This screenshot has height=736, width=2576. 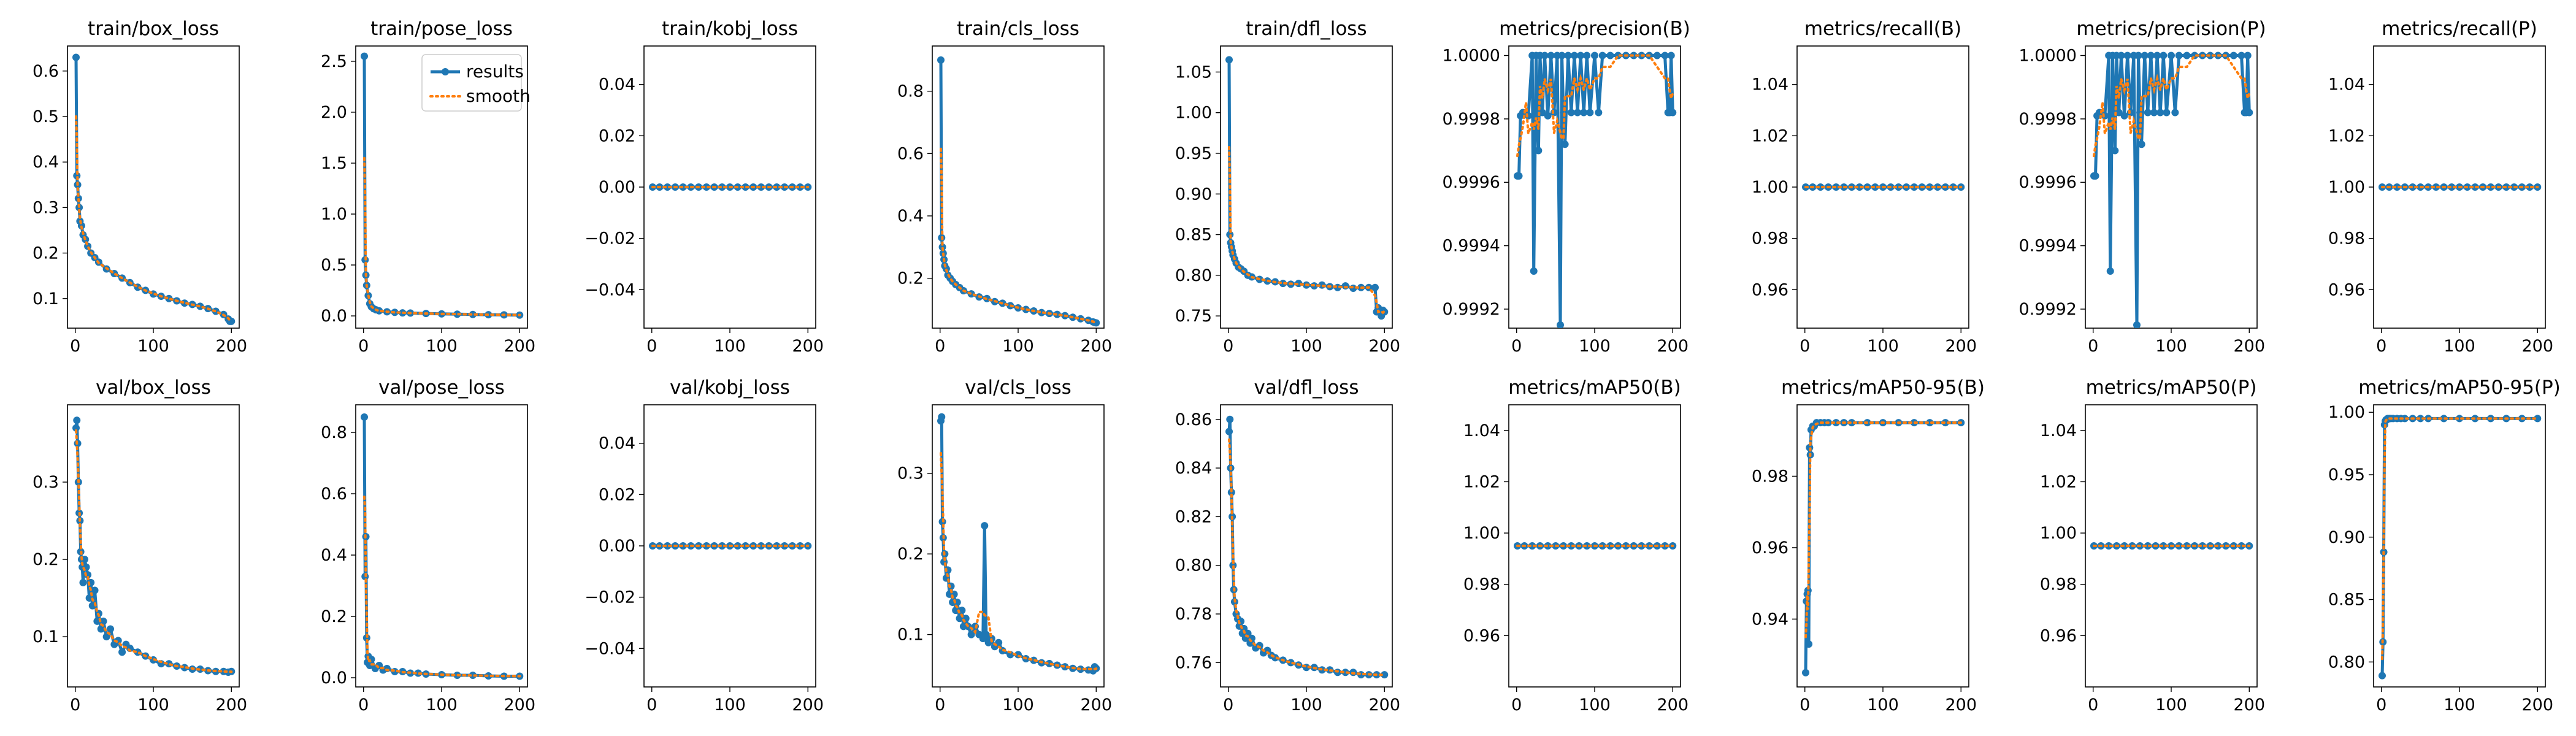 I want to click on y-tick-label: 2.0, so click(x=334, y=112).